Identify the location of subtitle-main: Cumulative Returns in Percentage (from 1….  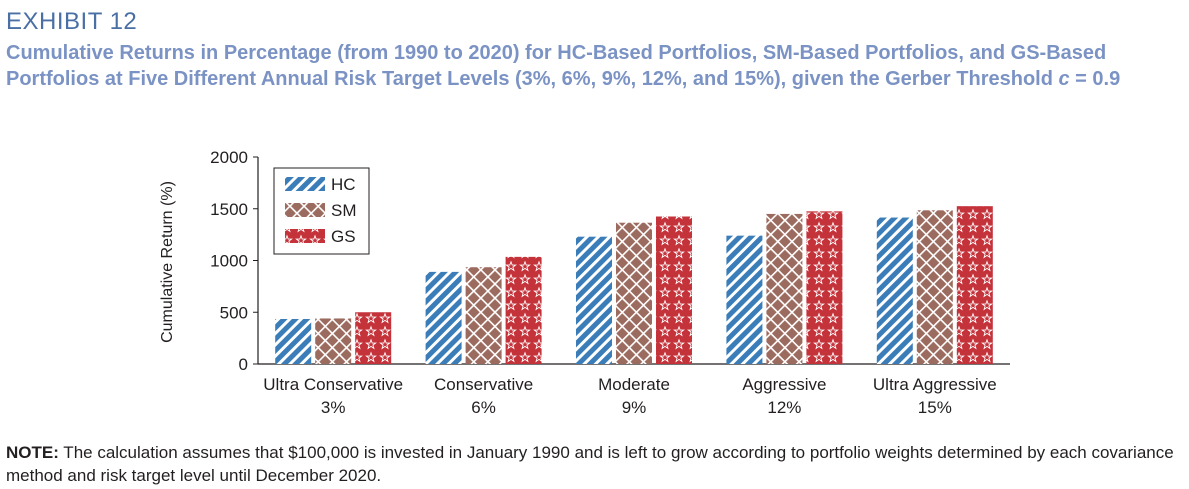
(556, 66).